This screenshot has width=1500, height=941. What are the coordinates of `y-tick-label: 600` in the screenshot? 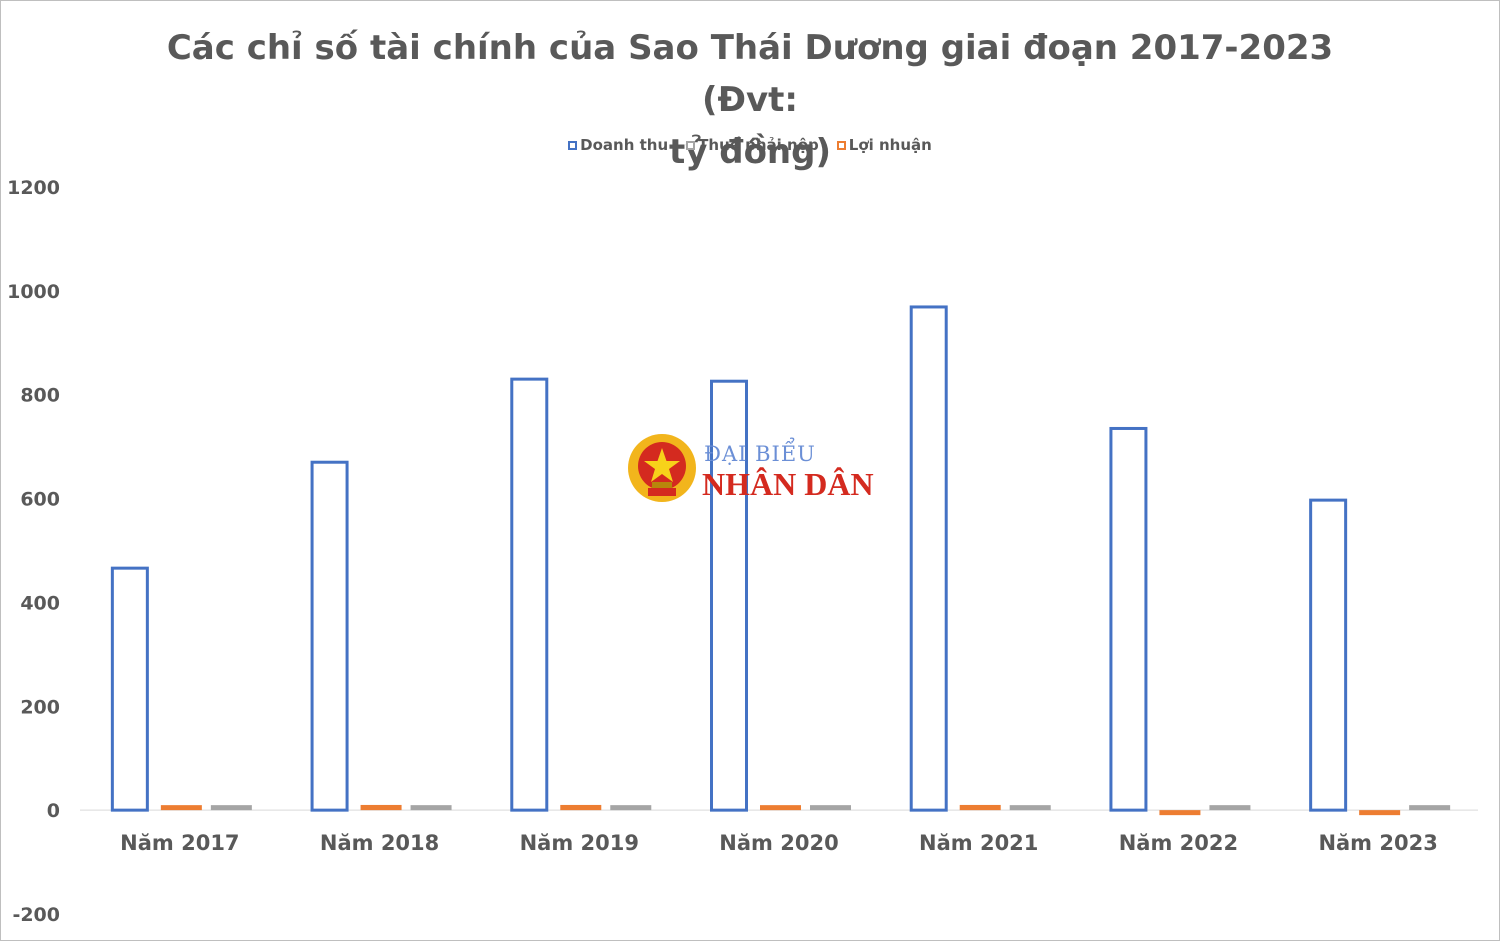 It's located at (40, 500).